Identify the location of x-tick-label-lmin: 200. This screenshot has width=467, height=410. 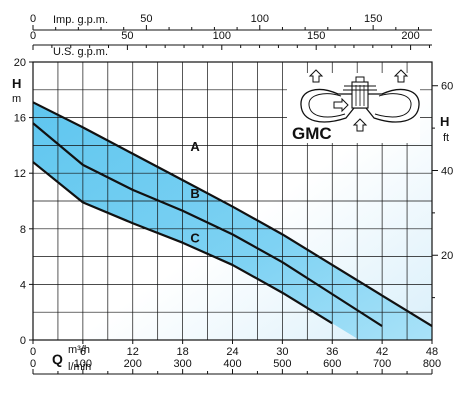
(133, 364).